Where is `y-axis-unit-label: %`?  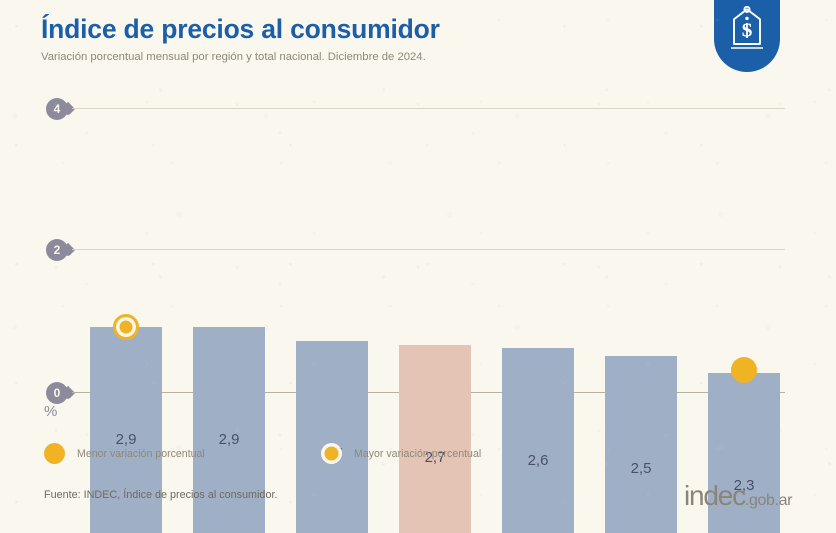 y-axis-unit-label: % is located at coordinates (51, 411).